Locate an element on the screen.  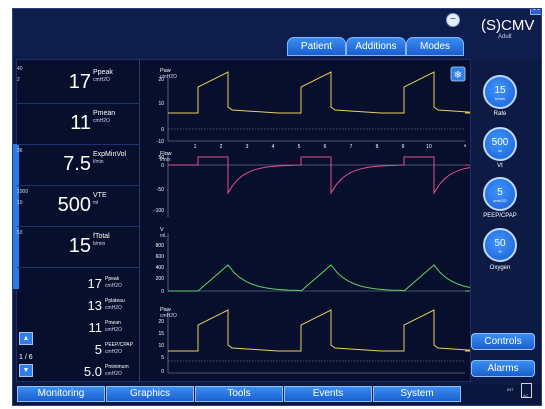
param-ppeak: 40 2 17 Ppeak cmH2O is located at coordinates (78, 83).